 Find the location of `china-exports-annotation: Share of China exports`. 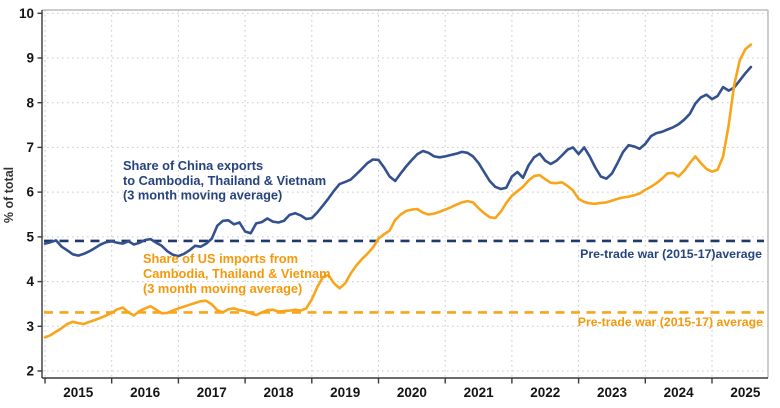

china-exports-annotation: Share of China exports is located at coordinates (193, 165).